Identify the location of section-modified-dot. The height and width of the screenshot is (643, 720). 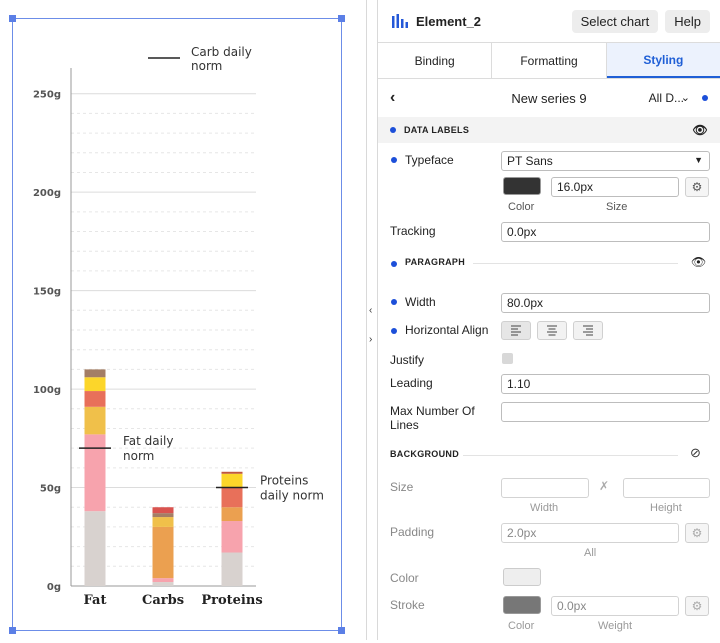
(393, 130).